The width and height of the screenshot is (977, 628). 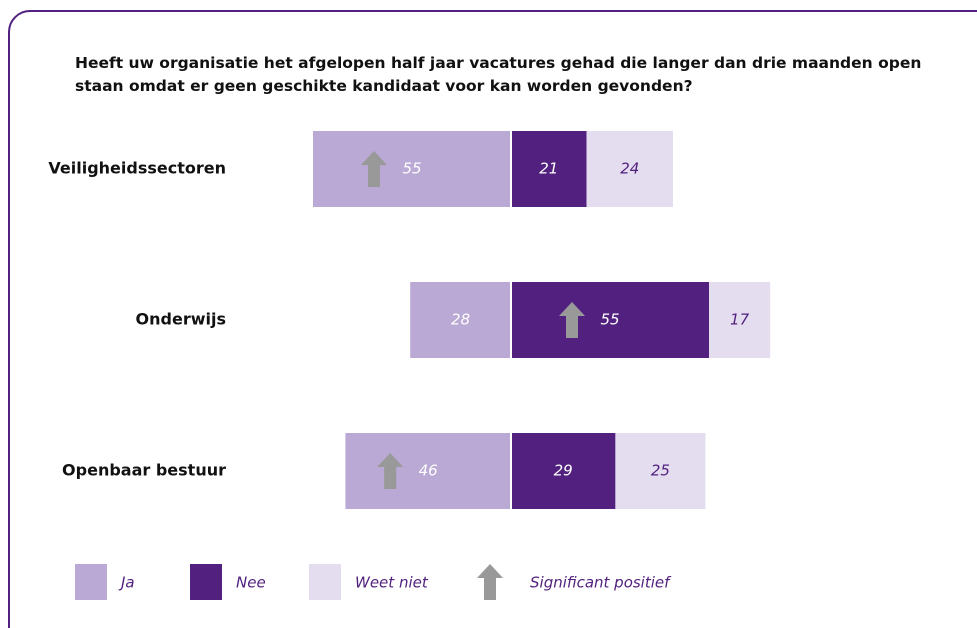 What do you see at coordinates (392, 583) in the screenshot?
I see `legend-label: Weet niet` at bounding box center [392, 583].